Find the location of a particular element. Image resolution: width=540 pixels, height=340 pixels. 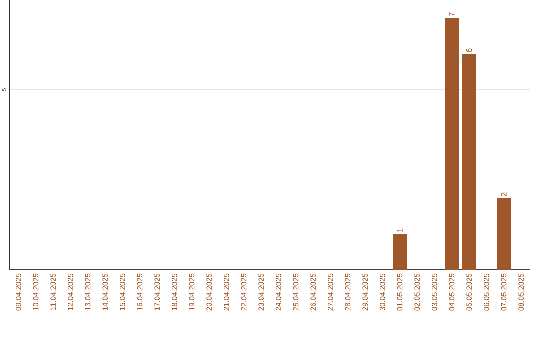

data-label: 2 is located at coordinates (504, 194).